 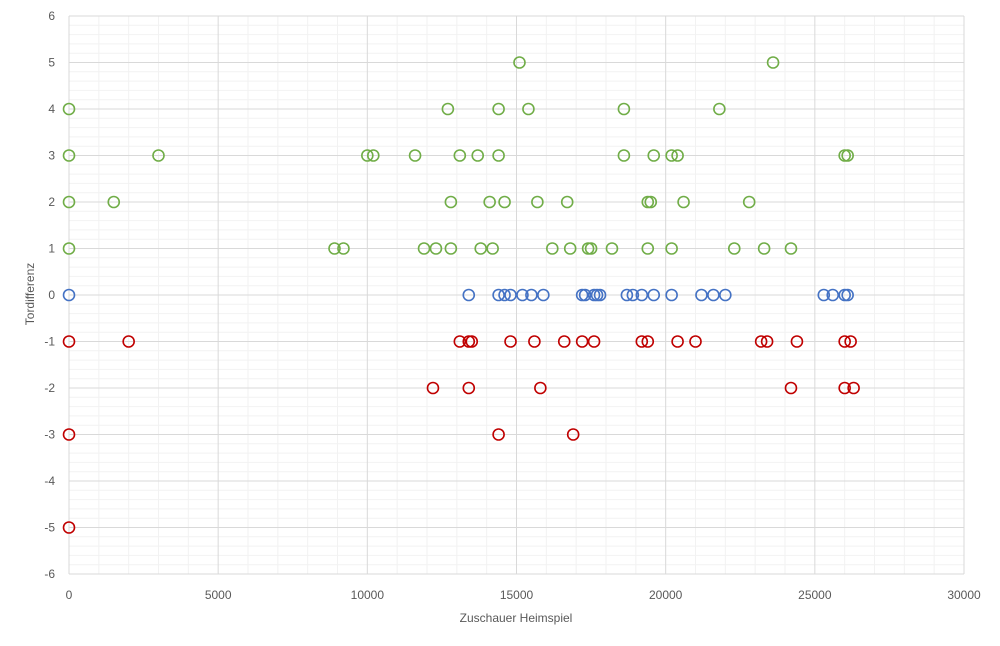 What do you see at coordinates (51, 16) in the screenshot?
I see `y-tick-label: 6` at bounding box center [51, 16].